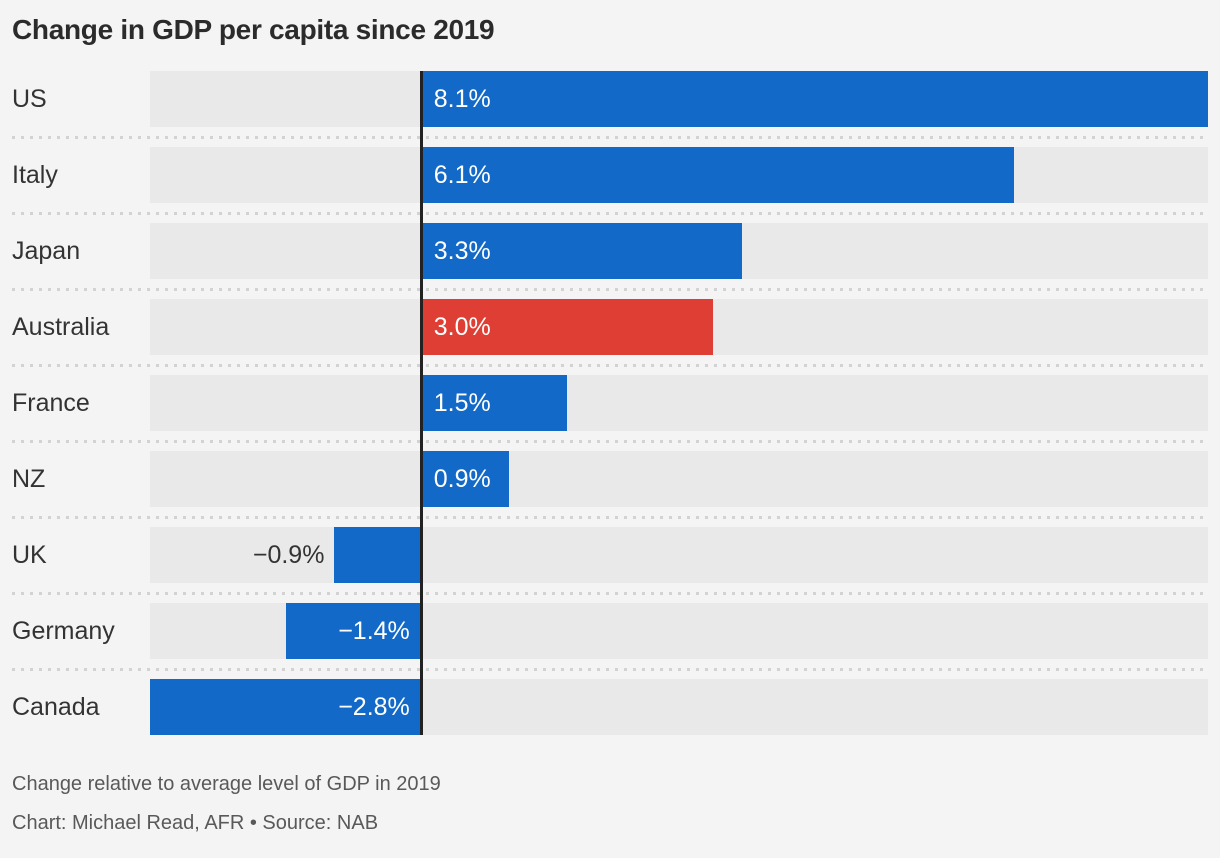 The height and width of the screenshot is (858, 1220). What do you see at coordinates (462, 326) in the screenshot?
I see `value-label: 3.0%` at bounding box center [462, 326].